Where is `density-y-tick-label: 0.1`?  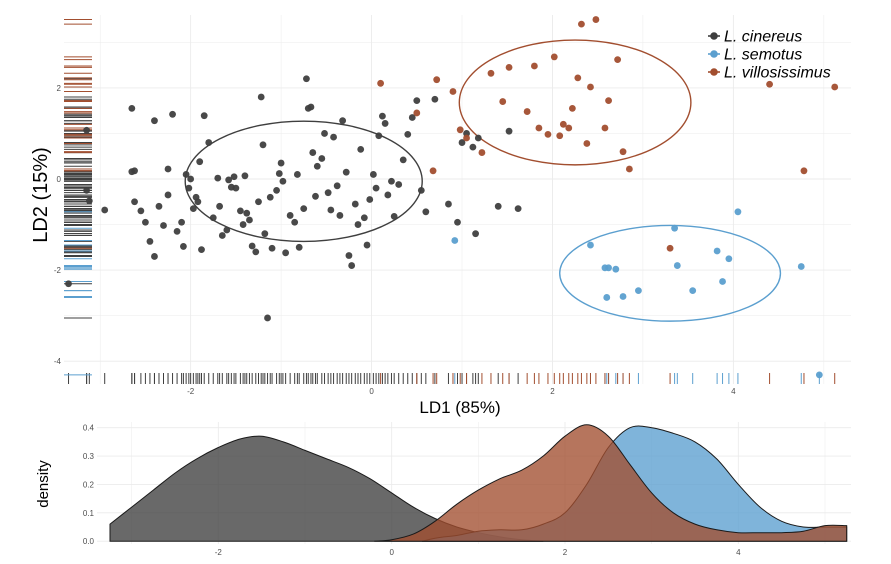 density-y-tick-label: 0.1 is located at coordinates (89, 513).